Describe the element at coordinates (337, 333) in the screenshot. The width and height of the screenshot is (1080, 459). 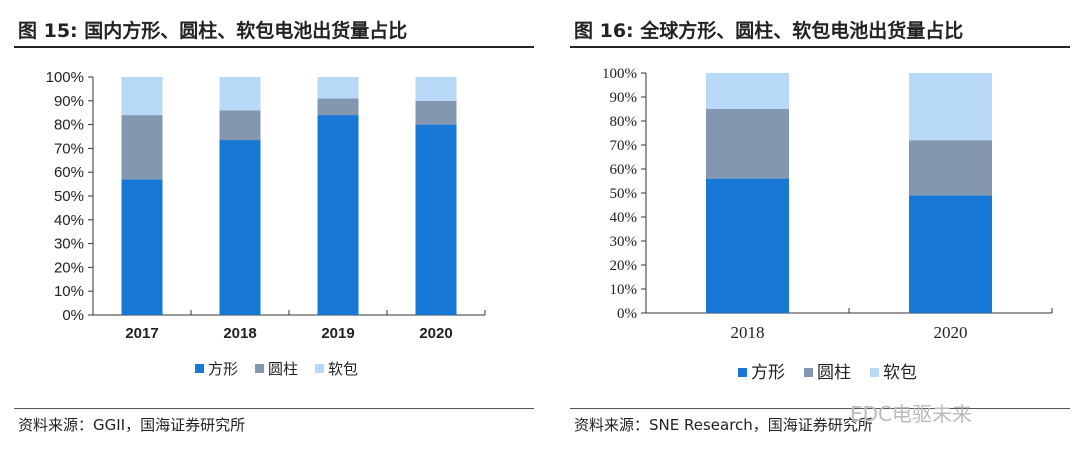
I see `x-tick-label: 2019` at that location.